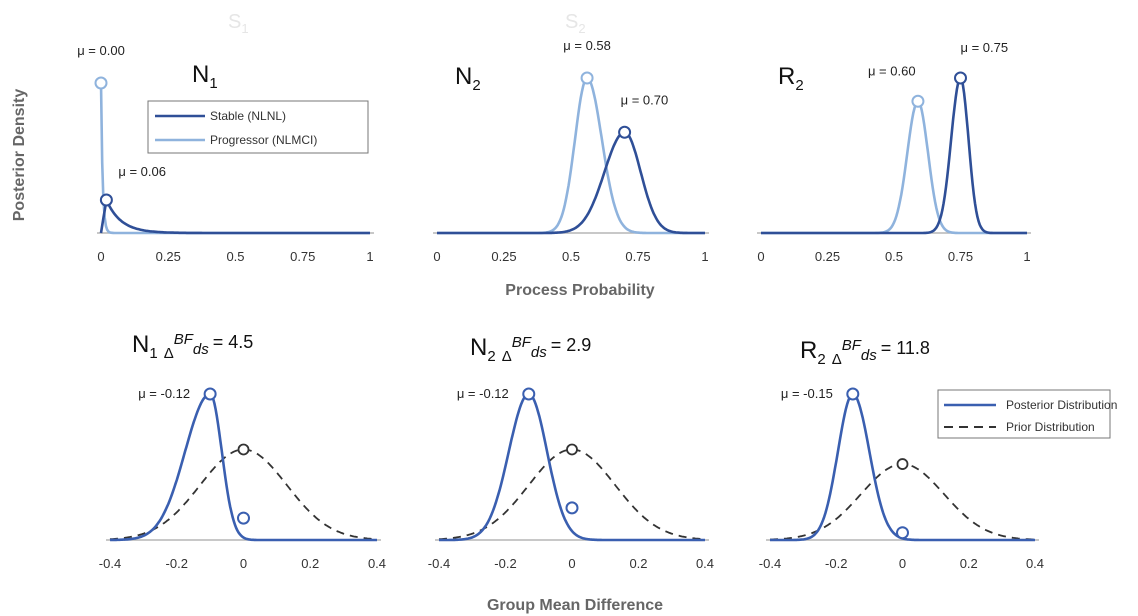 Image resolution: width=1138 pixels, height=616 pixels. What do you see at coordinates (836, 563) in the screenshot?
I see `tick-label-5-1: -0.2` at bounding box center [836, 563].